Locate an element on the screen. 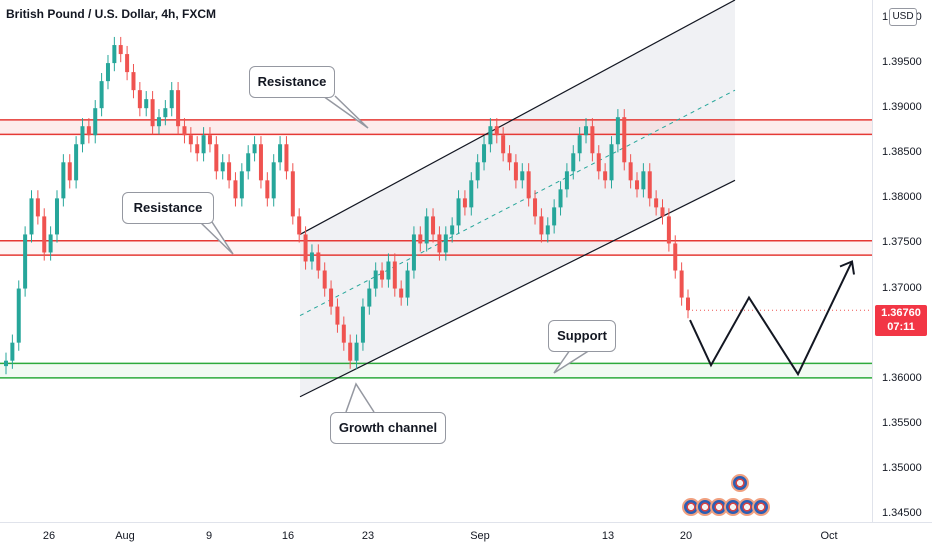  forecast-arrowhead is located at coordinates (847, 267).